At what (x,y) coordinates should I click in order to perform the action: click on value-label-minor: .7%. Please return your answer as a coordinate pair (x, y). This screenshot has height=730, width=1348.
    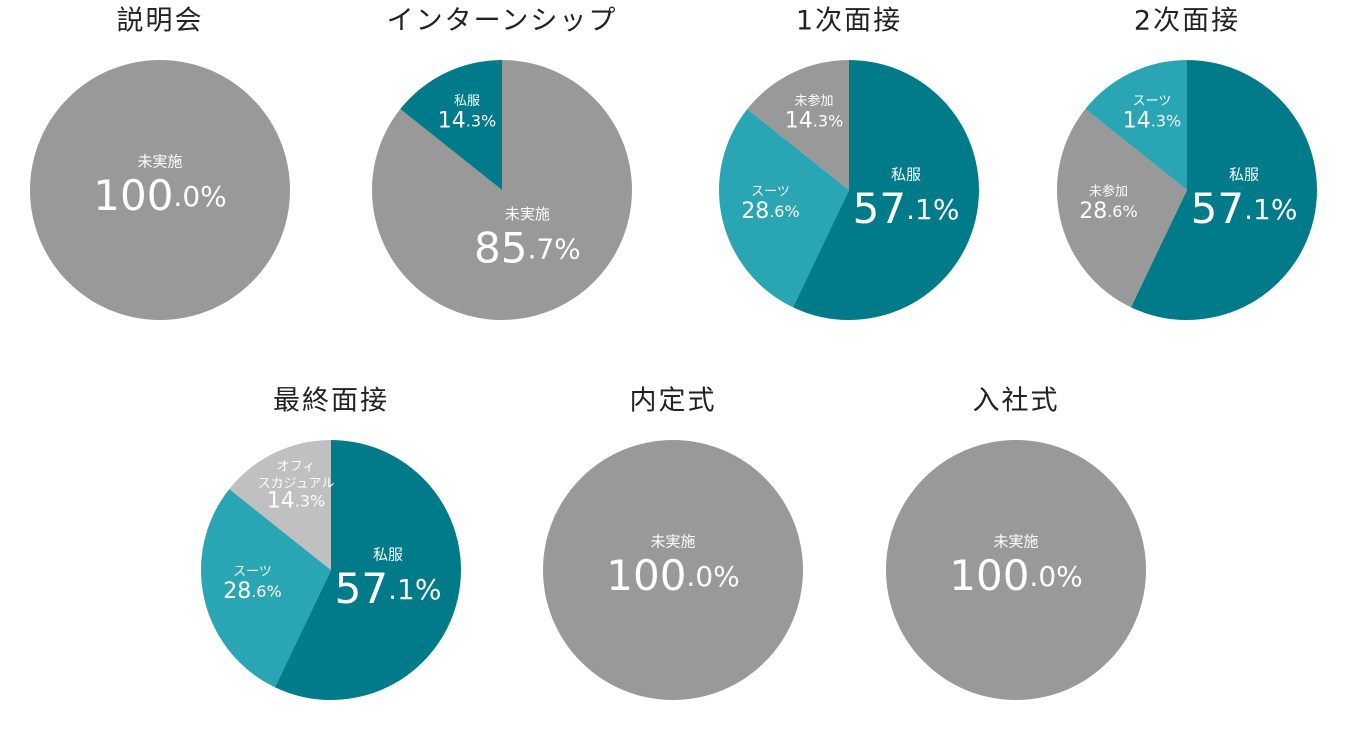
    Looking at the image, I should click on (553, 249).